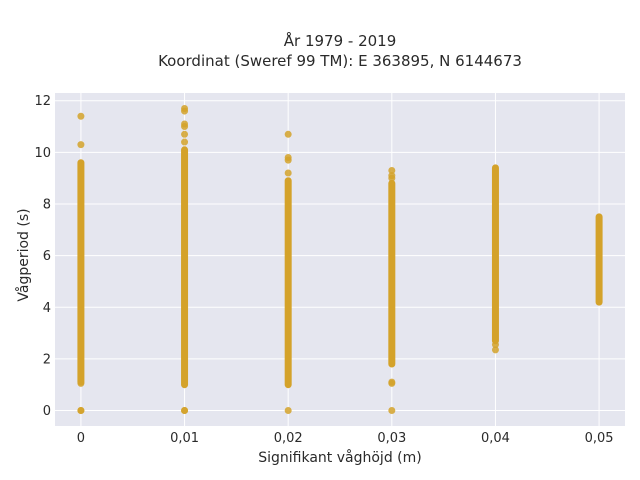  I want to click on x-tick-label: 0, so click(81, 438).